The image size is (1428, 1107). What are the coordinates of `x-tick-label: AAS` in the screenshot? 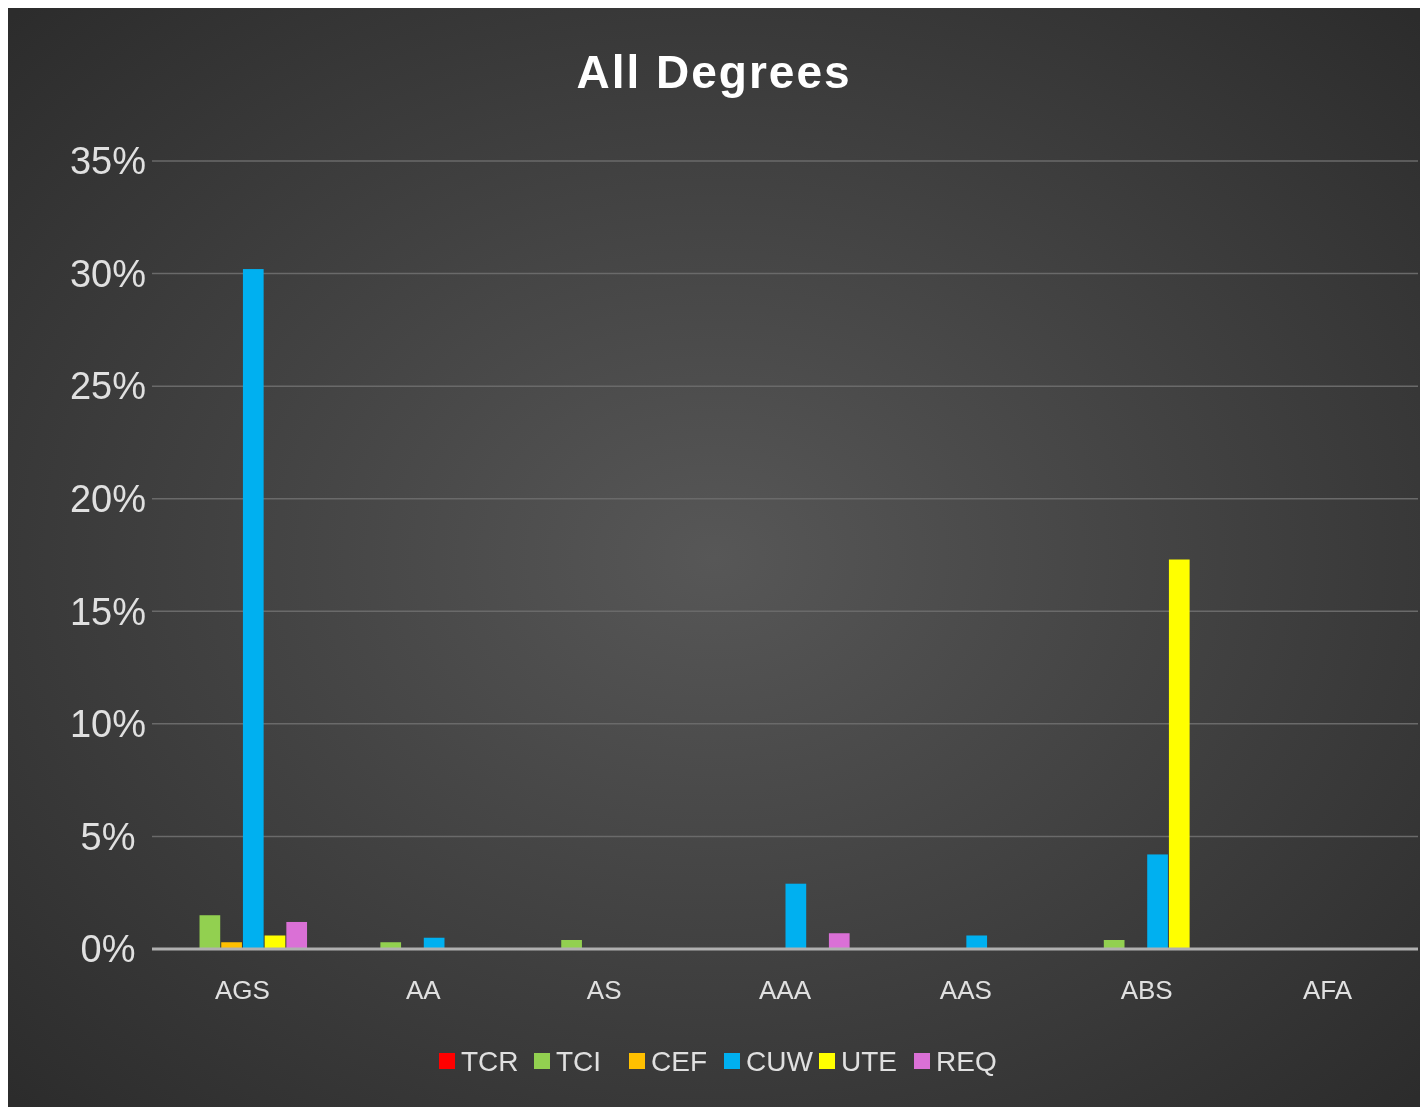 It's located at (965, 990).